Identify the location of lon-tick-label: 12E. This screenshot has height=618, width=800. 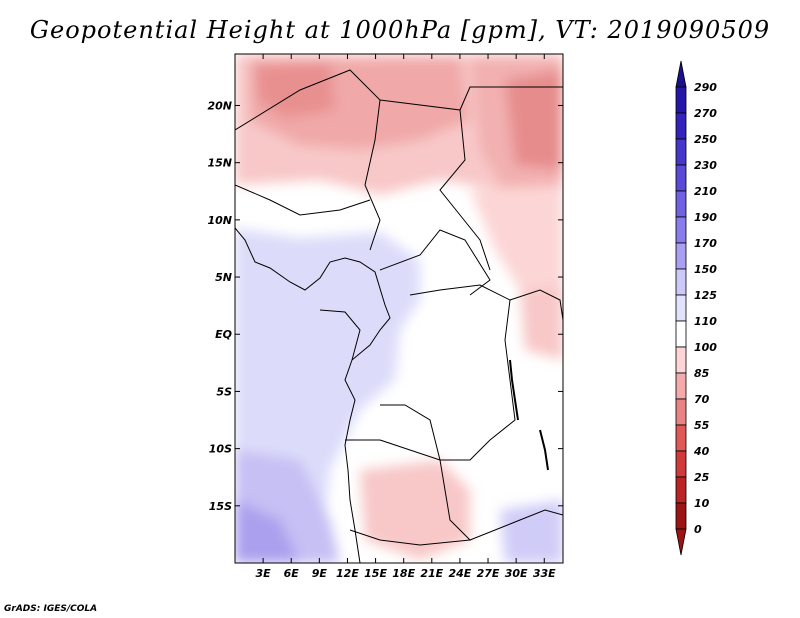
(347, 573).